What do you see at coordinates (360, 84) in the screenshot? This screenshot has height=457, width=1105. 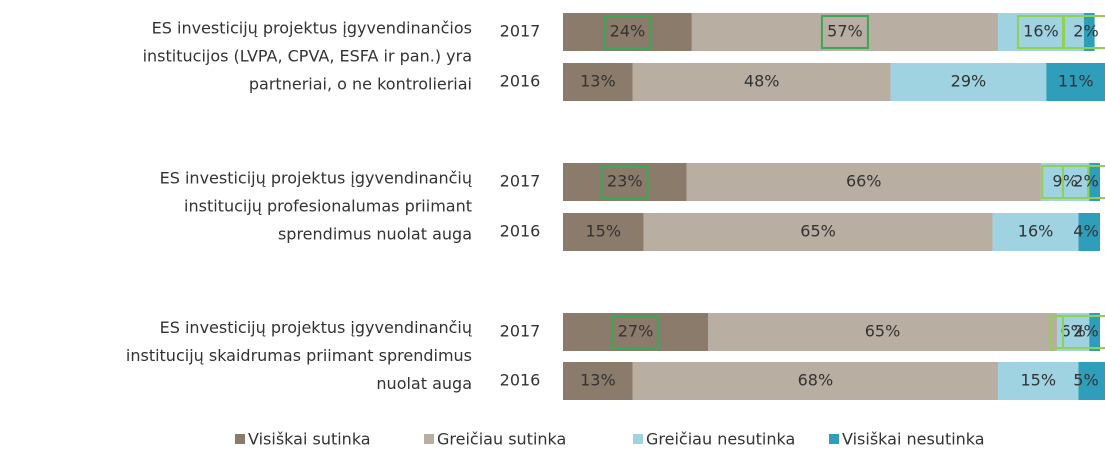 I see `category-label: partneriai, o ne kontrolieriai` at bounding box center [360, 84].